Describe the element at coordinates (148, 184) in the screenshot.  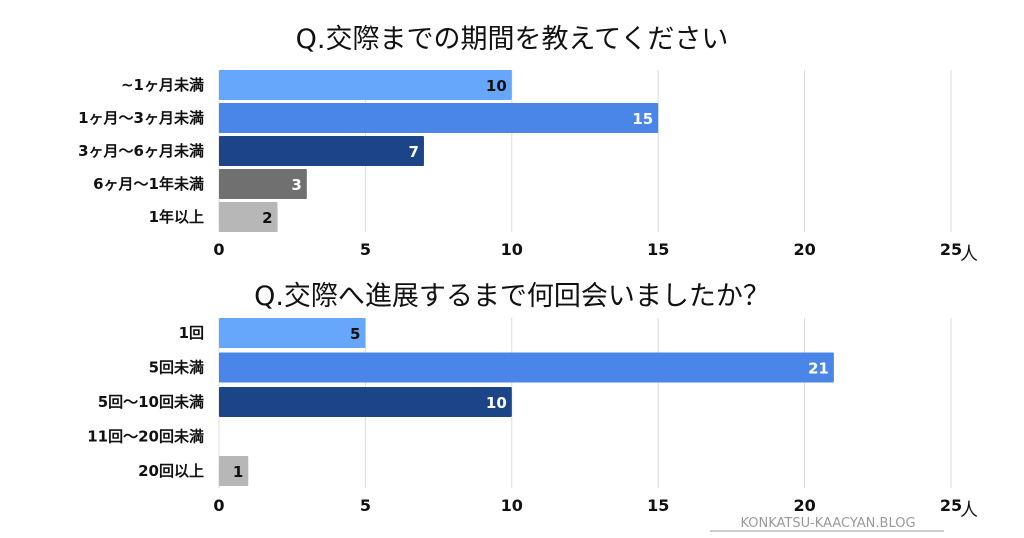
I see `category-label: 6ヶ月～1年未満` at that location.